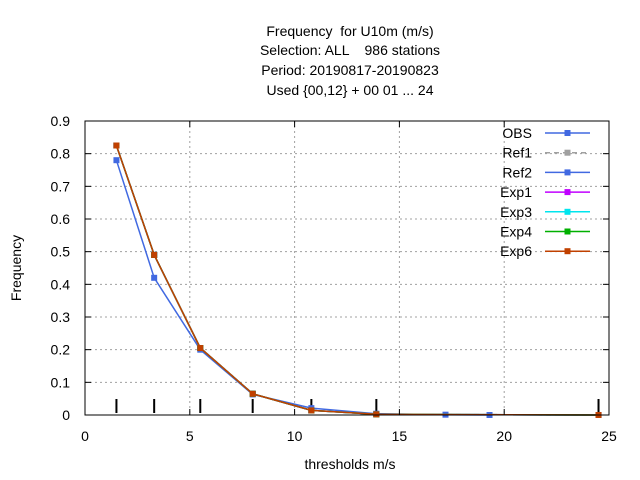 Image resolution: width=640 pixels, height=480 pixels. Describe the element at coordinates (516, 232) in the screenshot. I see `legend-label: Exp4` at that location.